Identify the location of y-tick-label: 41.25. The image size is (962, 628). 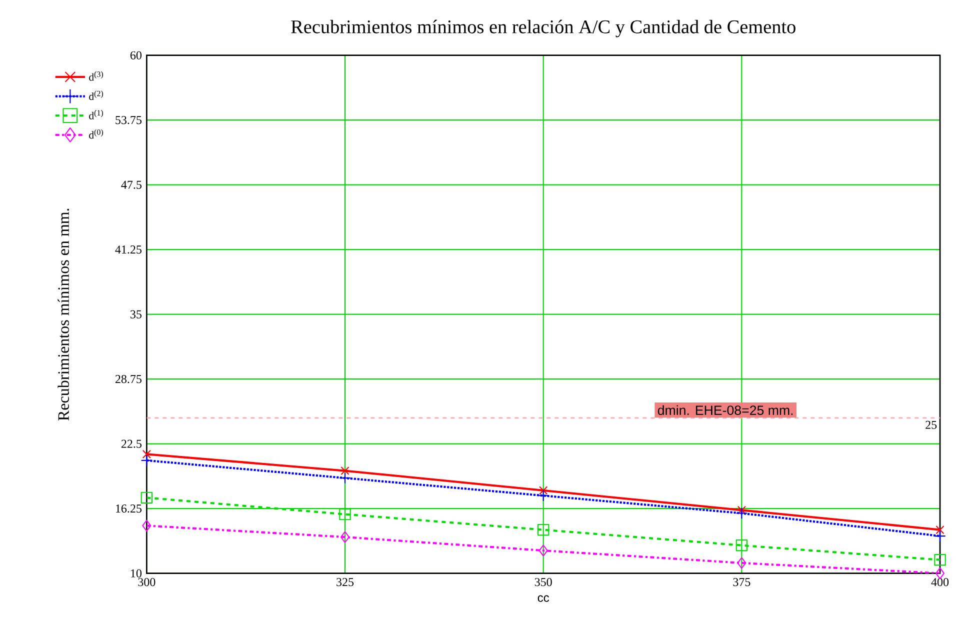
(128, 250).